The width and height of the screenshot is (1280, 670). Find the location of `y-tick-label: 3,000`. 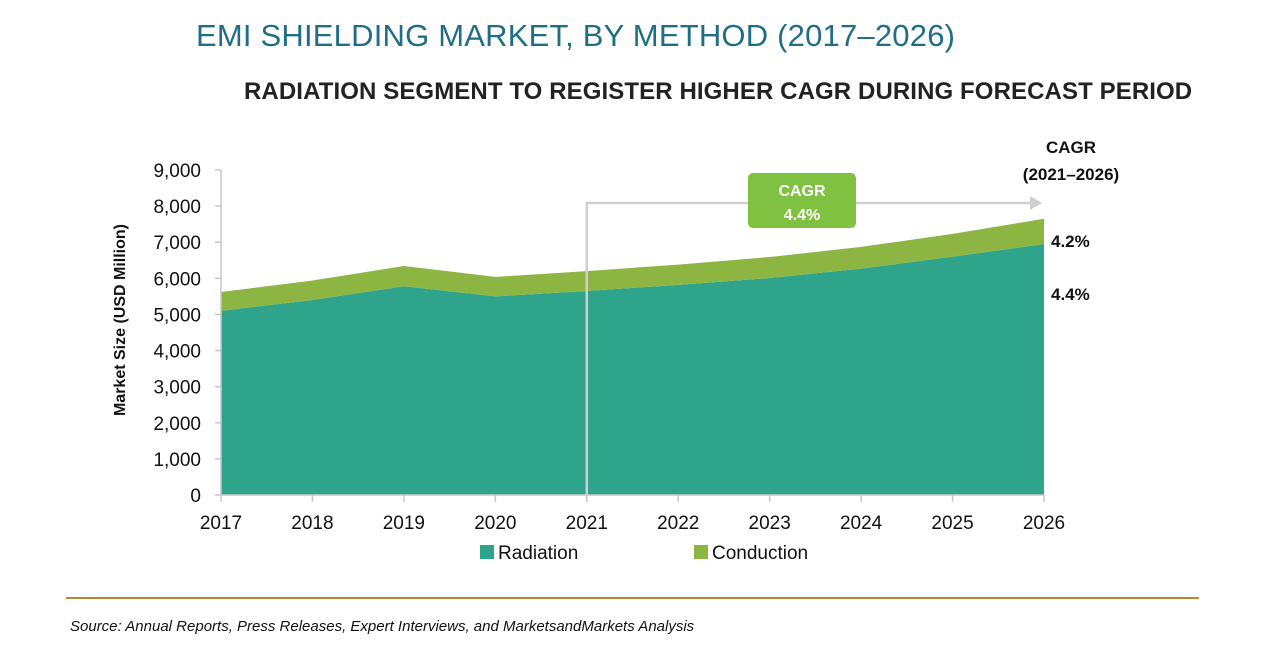

y-tick-label: 3,000 is located at coordinates (177, 388).